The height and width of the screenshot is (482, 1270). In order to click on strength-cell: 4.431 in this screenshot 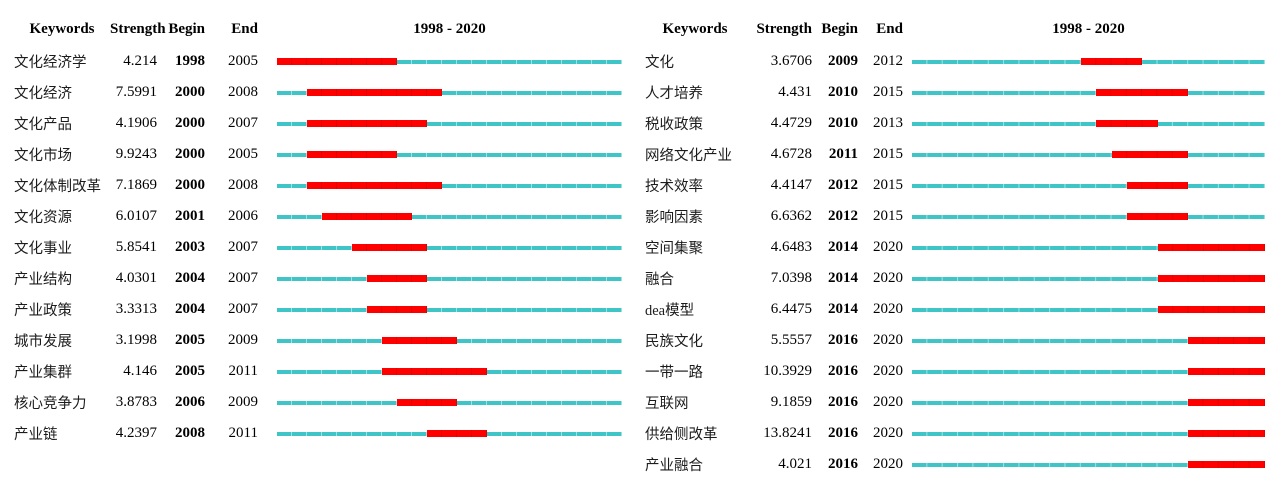, I will do `click(795, 92)`.